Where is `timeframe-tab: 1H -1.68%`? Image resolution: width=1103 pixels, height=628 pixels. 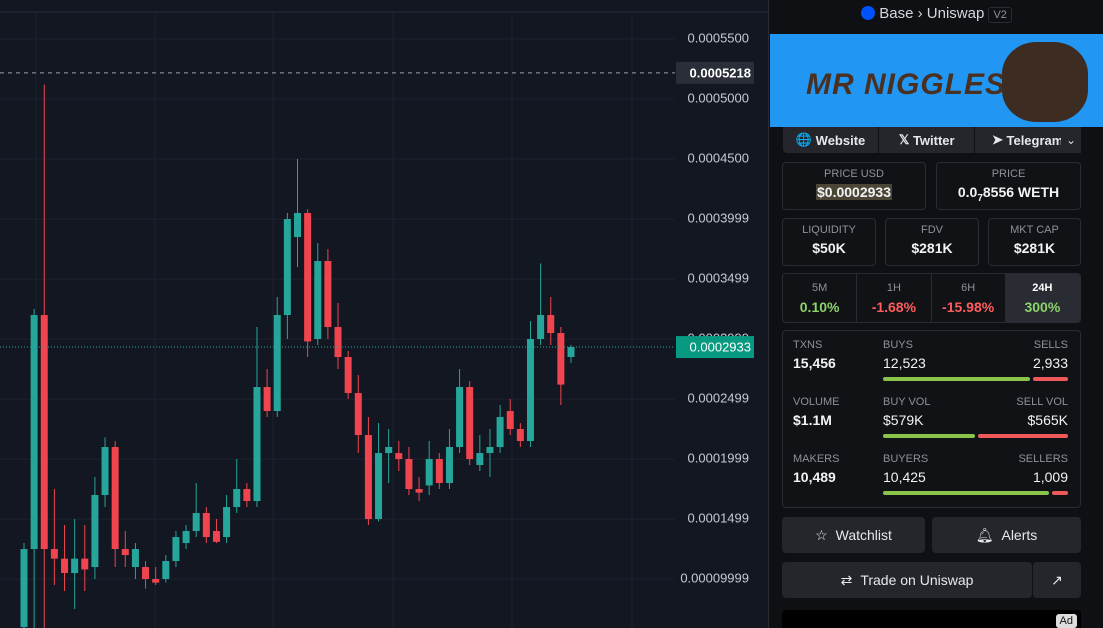 timeframe-tab: 1H -1.68% is located at coordinates (894, 298).